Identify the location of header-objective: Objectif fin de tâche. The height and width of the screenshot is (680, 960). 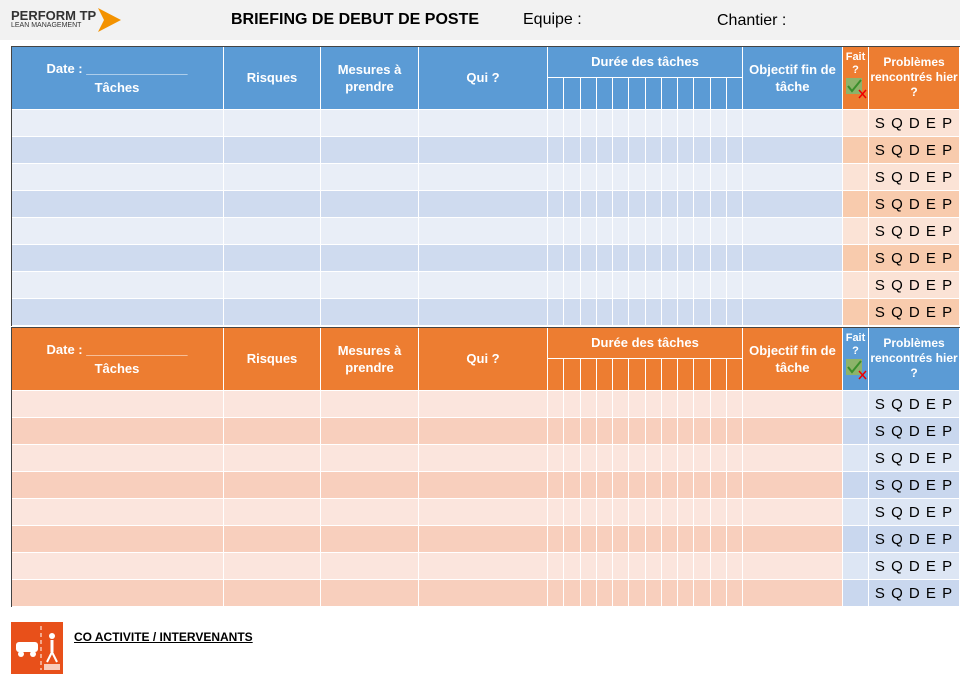
(793, 78).